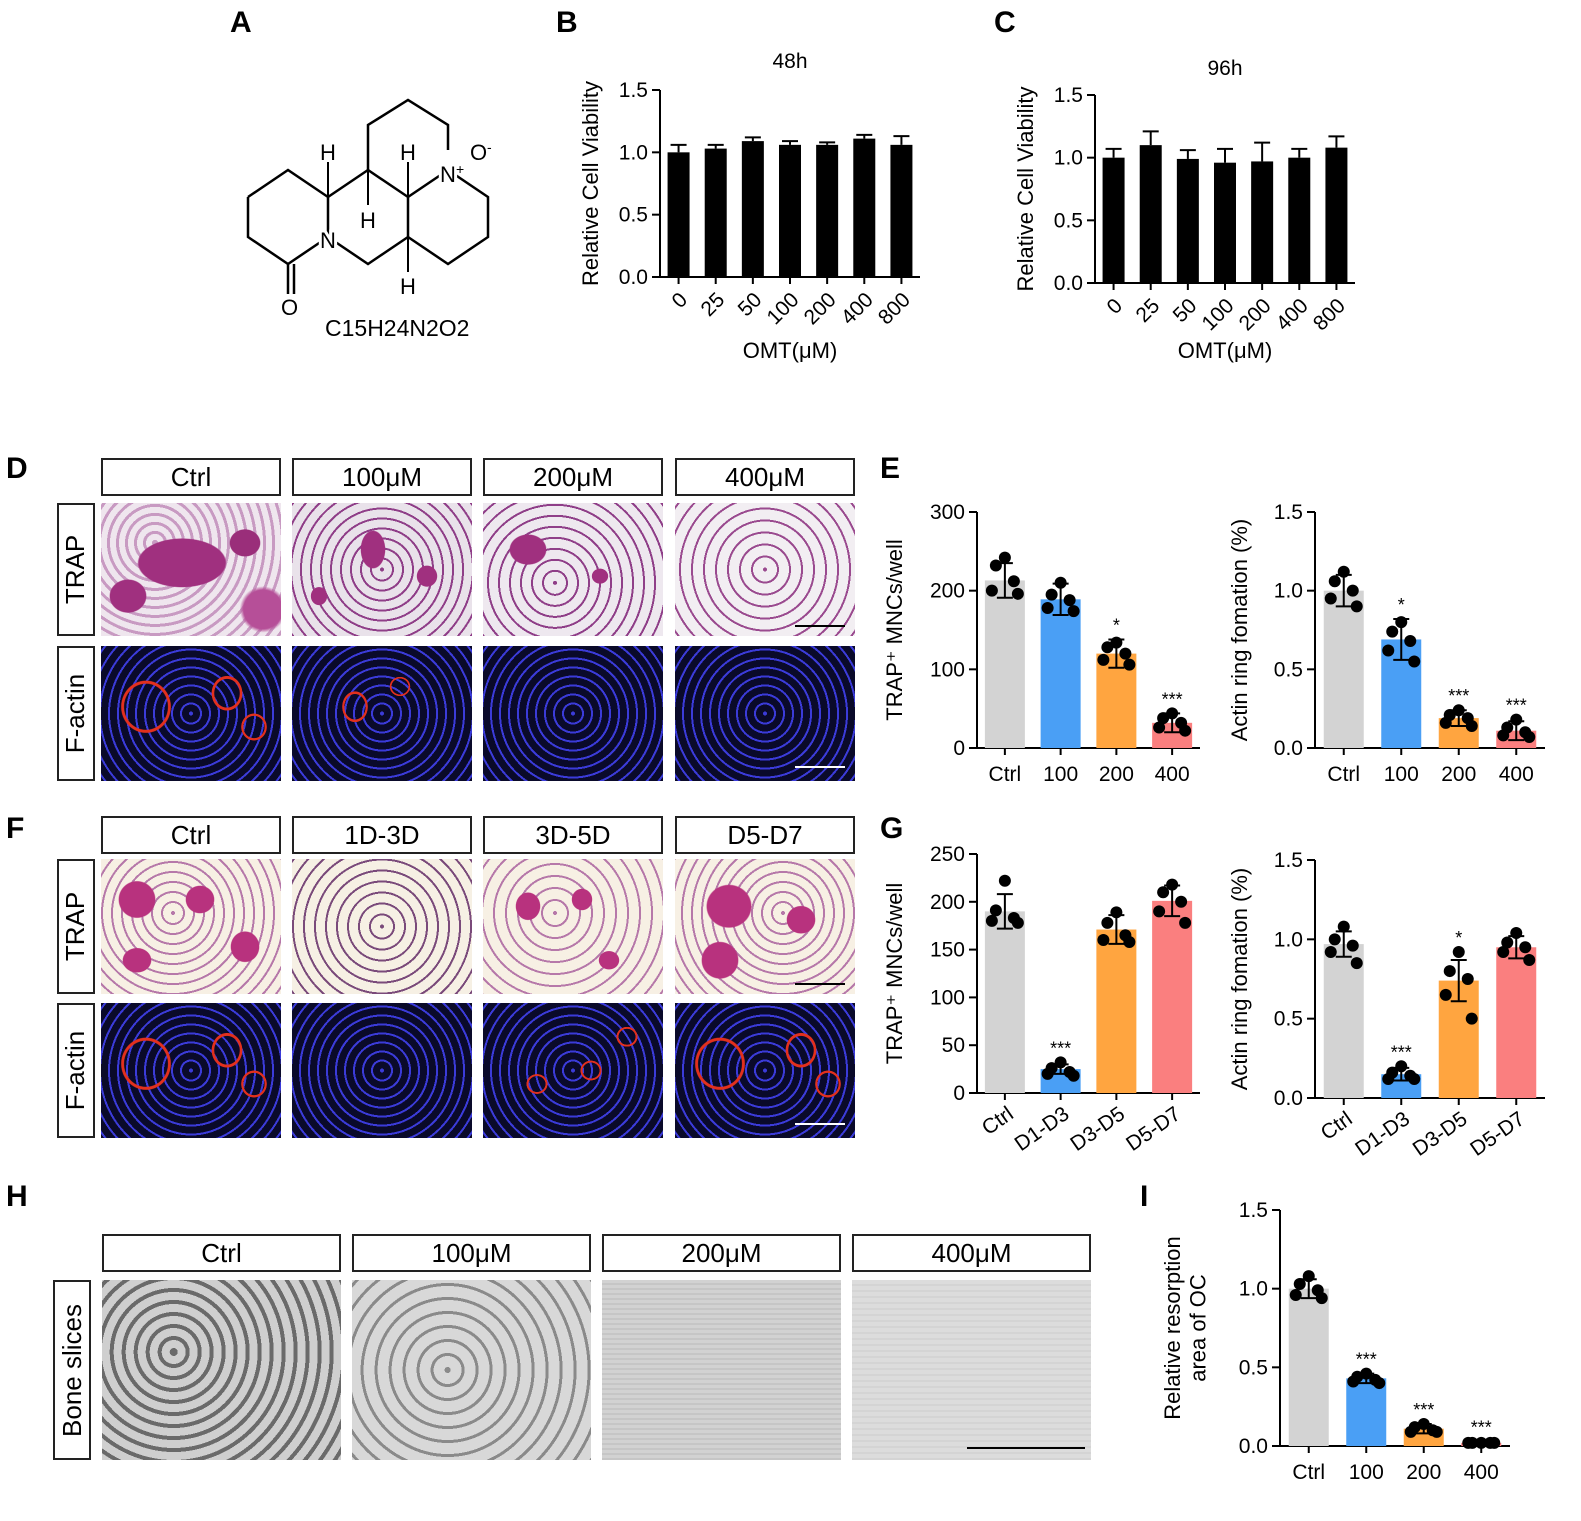  I want to click on x-tick-label: 25, so click(1147, 310).